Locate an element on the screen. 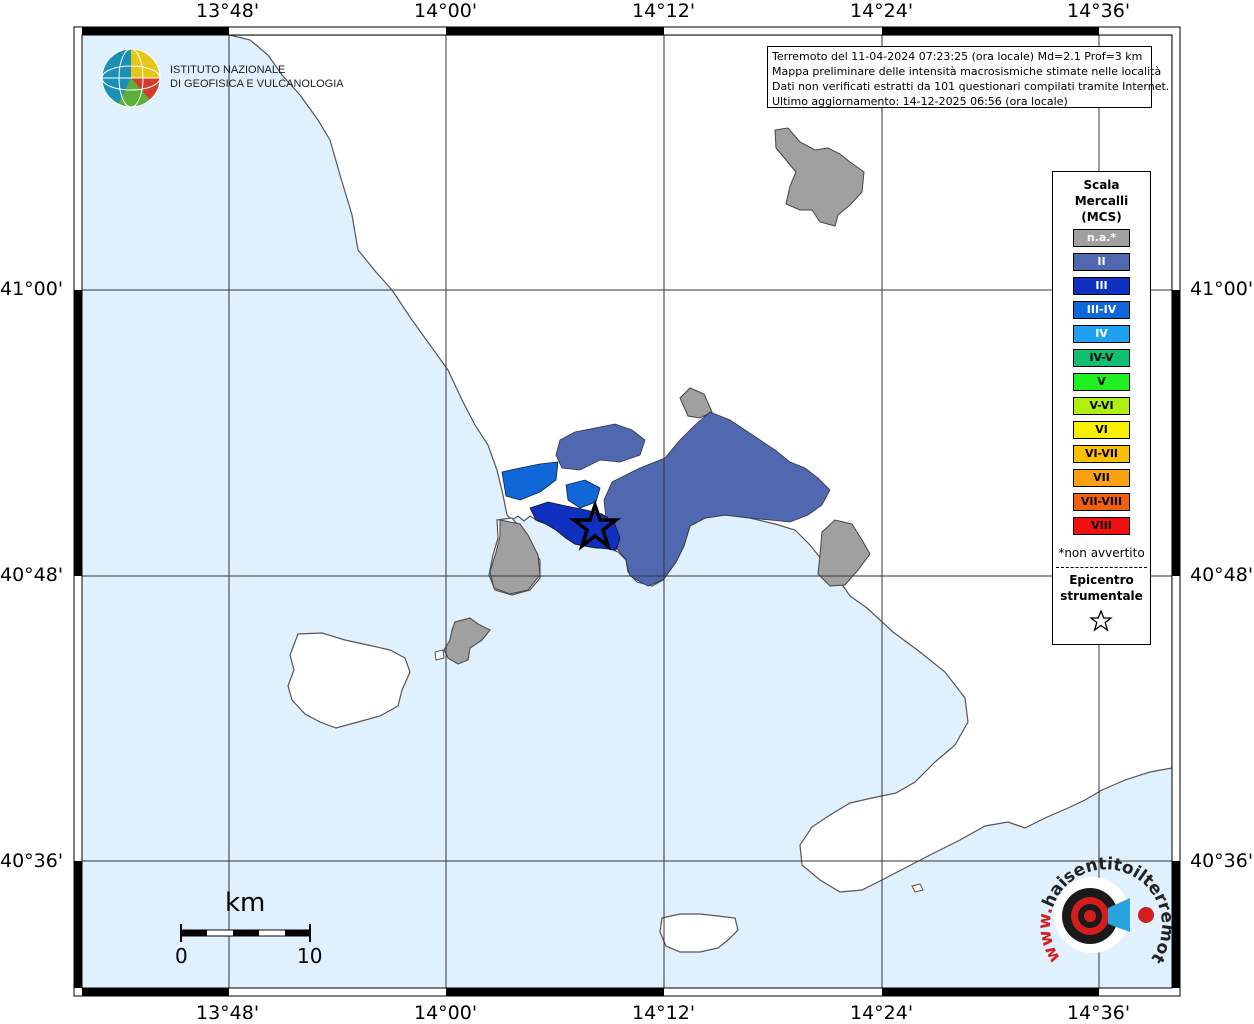 The image size is (1254, 1024). legend-item: VII is located at coordinates (1101, 478).